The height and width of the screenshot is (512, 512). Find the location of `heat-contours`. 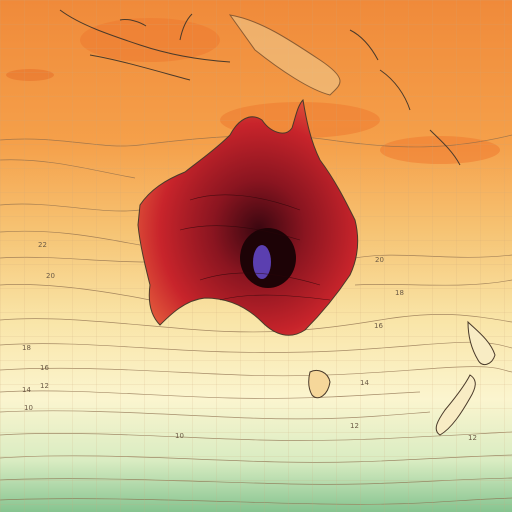

heat-contours is located at coordinates (255, 247).